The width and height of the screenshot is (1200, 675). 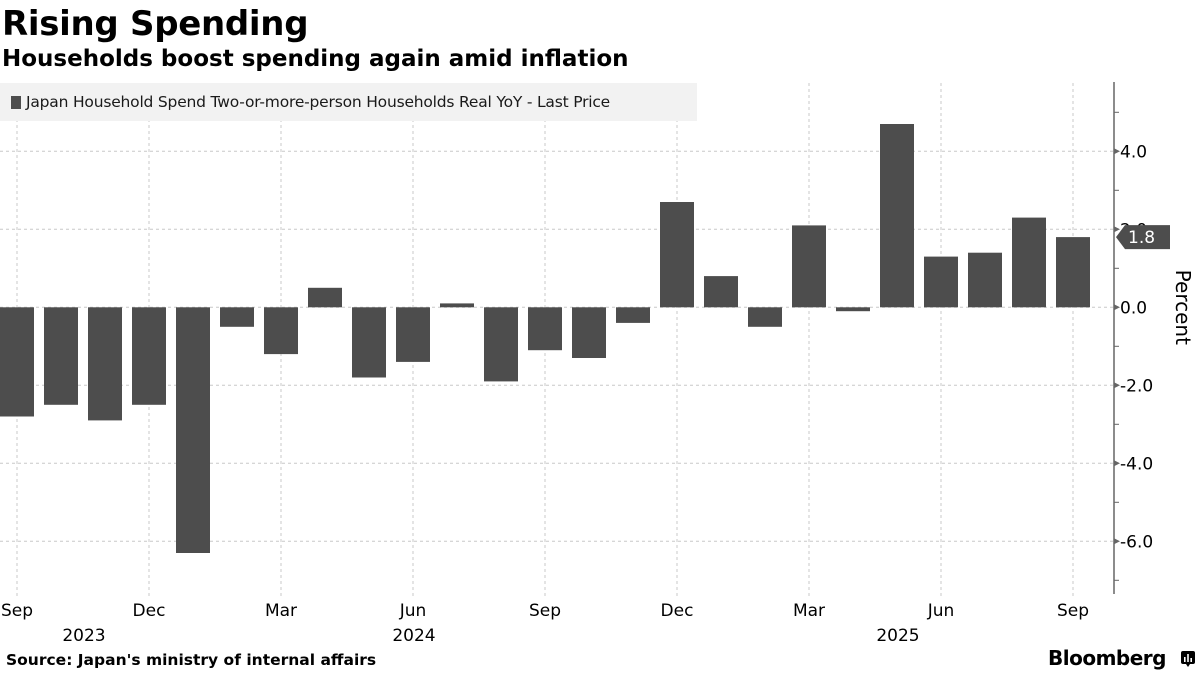 I want to click on last-value-label: 1.8, so click(x=1141, y=238).